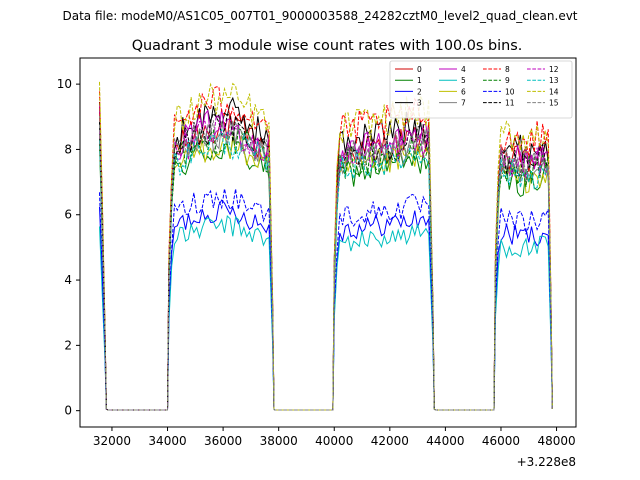 The height and width of the screenshot is (480, 640). Describe the element at coordinates (546, 462) in the screenshot. I see `x-offset-label: +3.228e8` at that location.